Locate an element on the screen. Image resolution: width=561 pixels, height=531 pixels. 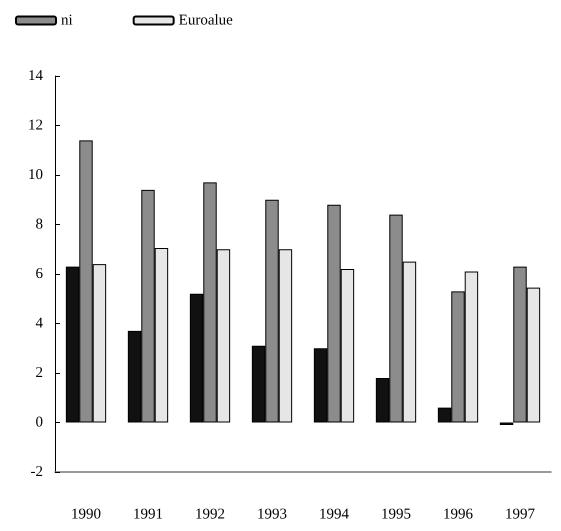
y-tick-label: 8 is located at coordinates (39, 224).